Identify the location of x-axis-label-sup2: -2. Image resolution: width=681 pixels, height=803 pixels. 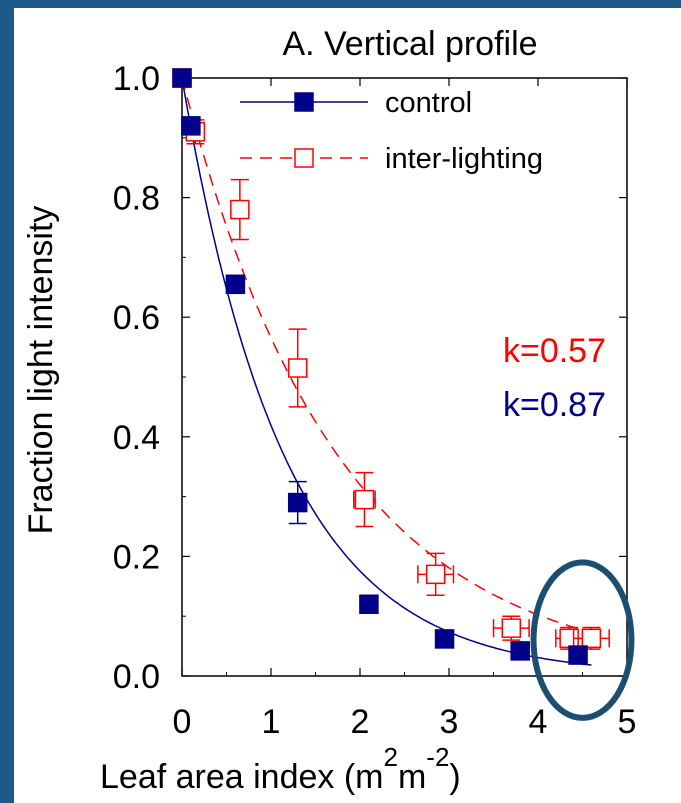
(437, 757).